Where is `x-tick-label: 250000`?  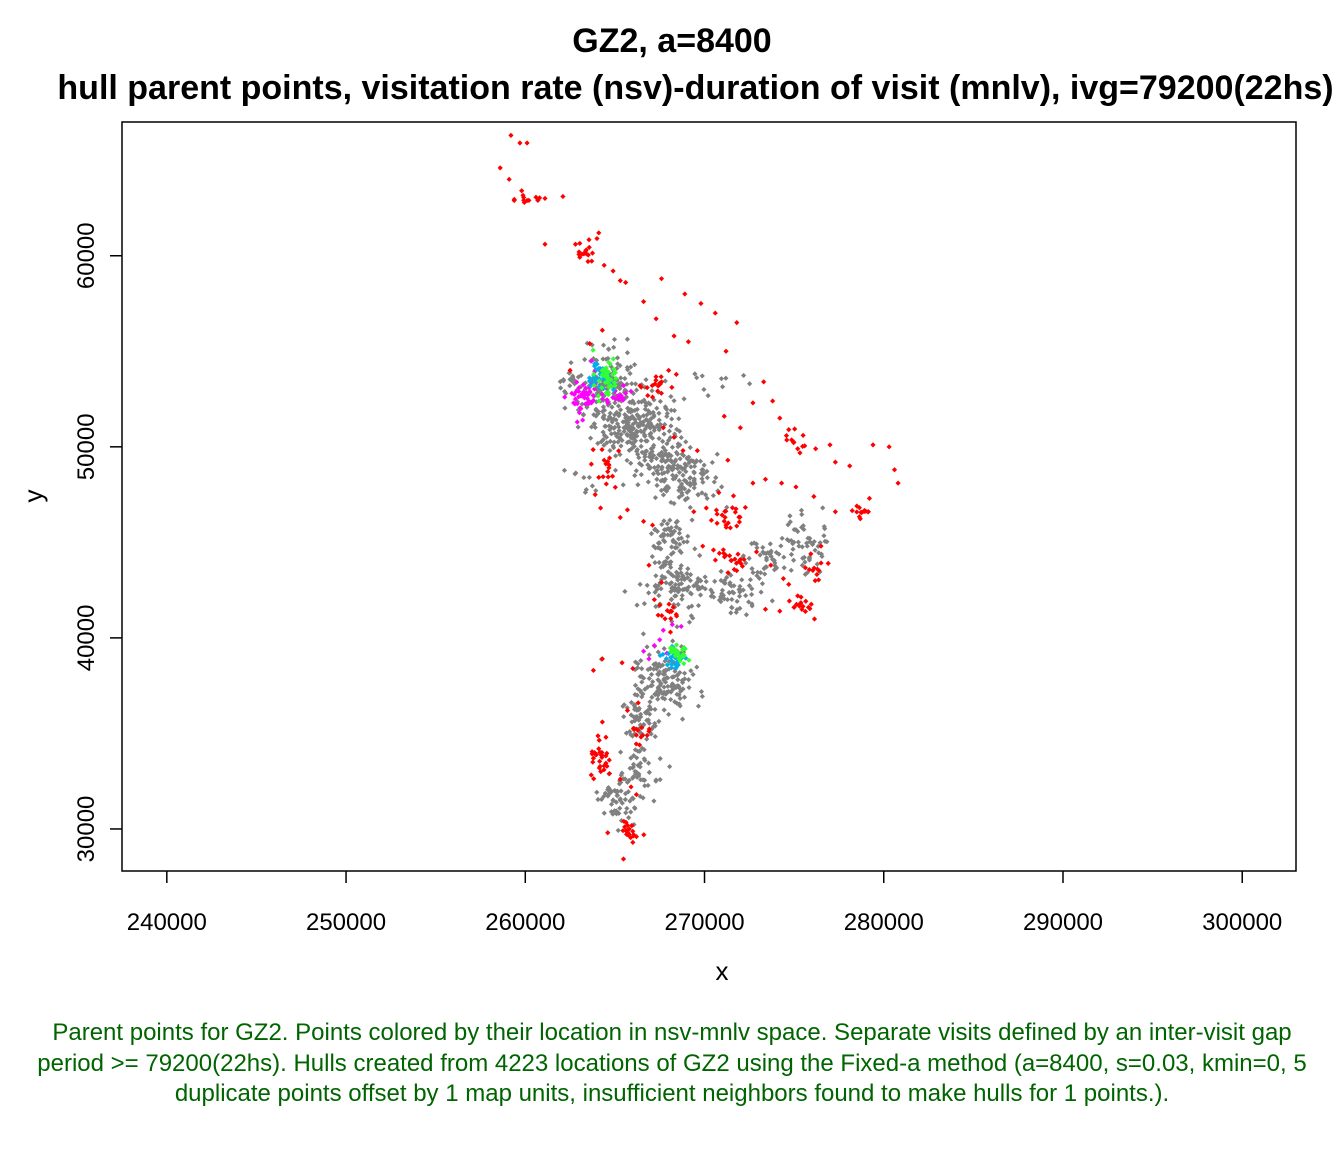
x-tick-label: 250000 is located at coordinates (346, 922).